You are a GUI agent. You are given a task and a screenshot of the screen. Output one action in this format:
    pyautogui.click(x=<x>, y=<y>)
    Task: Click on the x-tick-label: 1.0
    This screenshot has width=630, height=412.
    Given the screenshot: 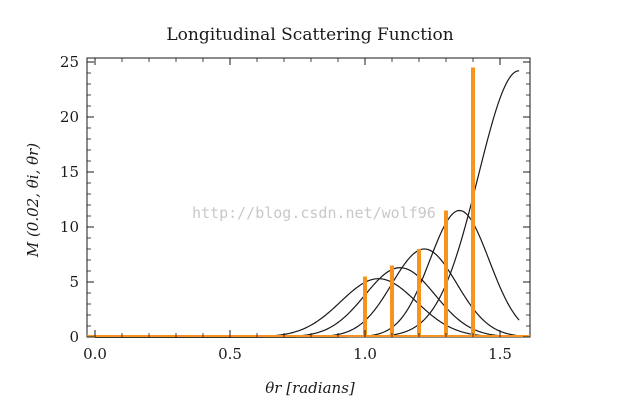 What is the action you would take?
    pyautogui.click(x=365, y=354)
    